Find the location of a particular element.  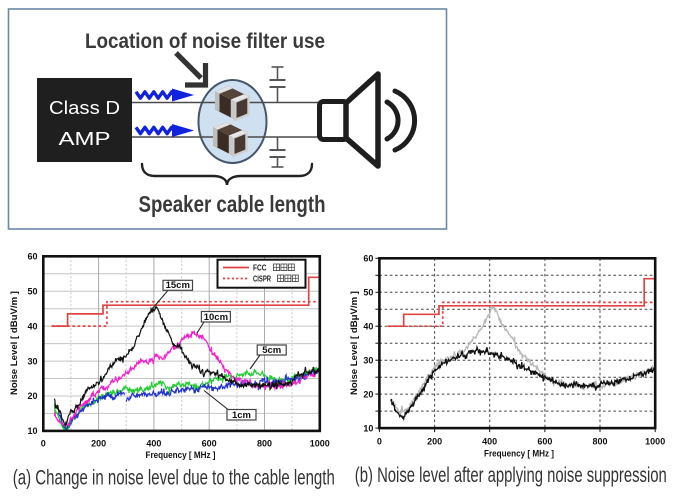

svg-text: Noise Level [ dBμV/m ] is located at coordinates (354, 343).